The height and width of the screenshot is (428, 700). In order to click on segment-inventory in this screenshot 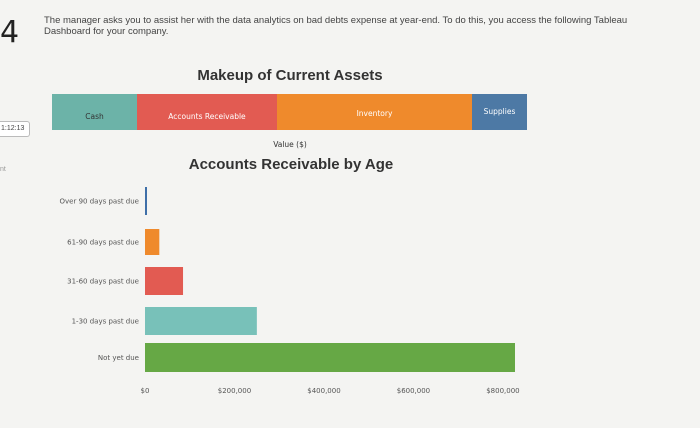, I will do `click(374, 112)`.